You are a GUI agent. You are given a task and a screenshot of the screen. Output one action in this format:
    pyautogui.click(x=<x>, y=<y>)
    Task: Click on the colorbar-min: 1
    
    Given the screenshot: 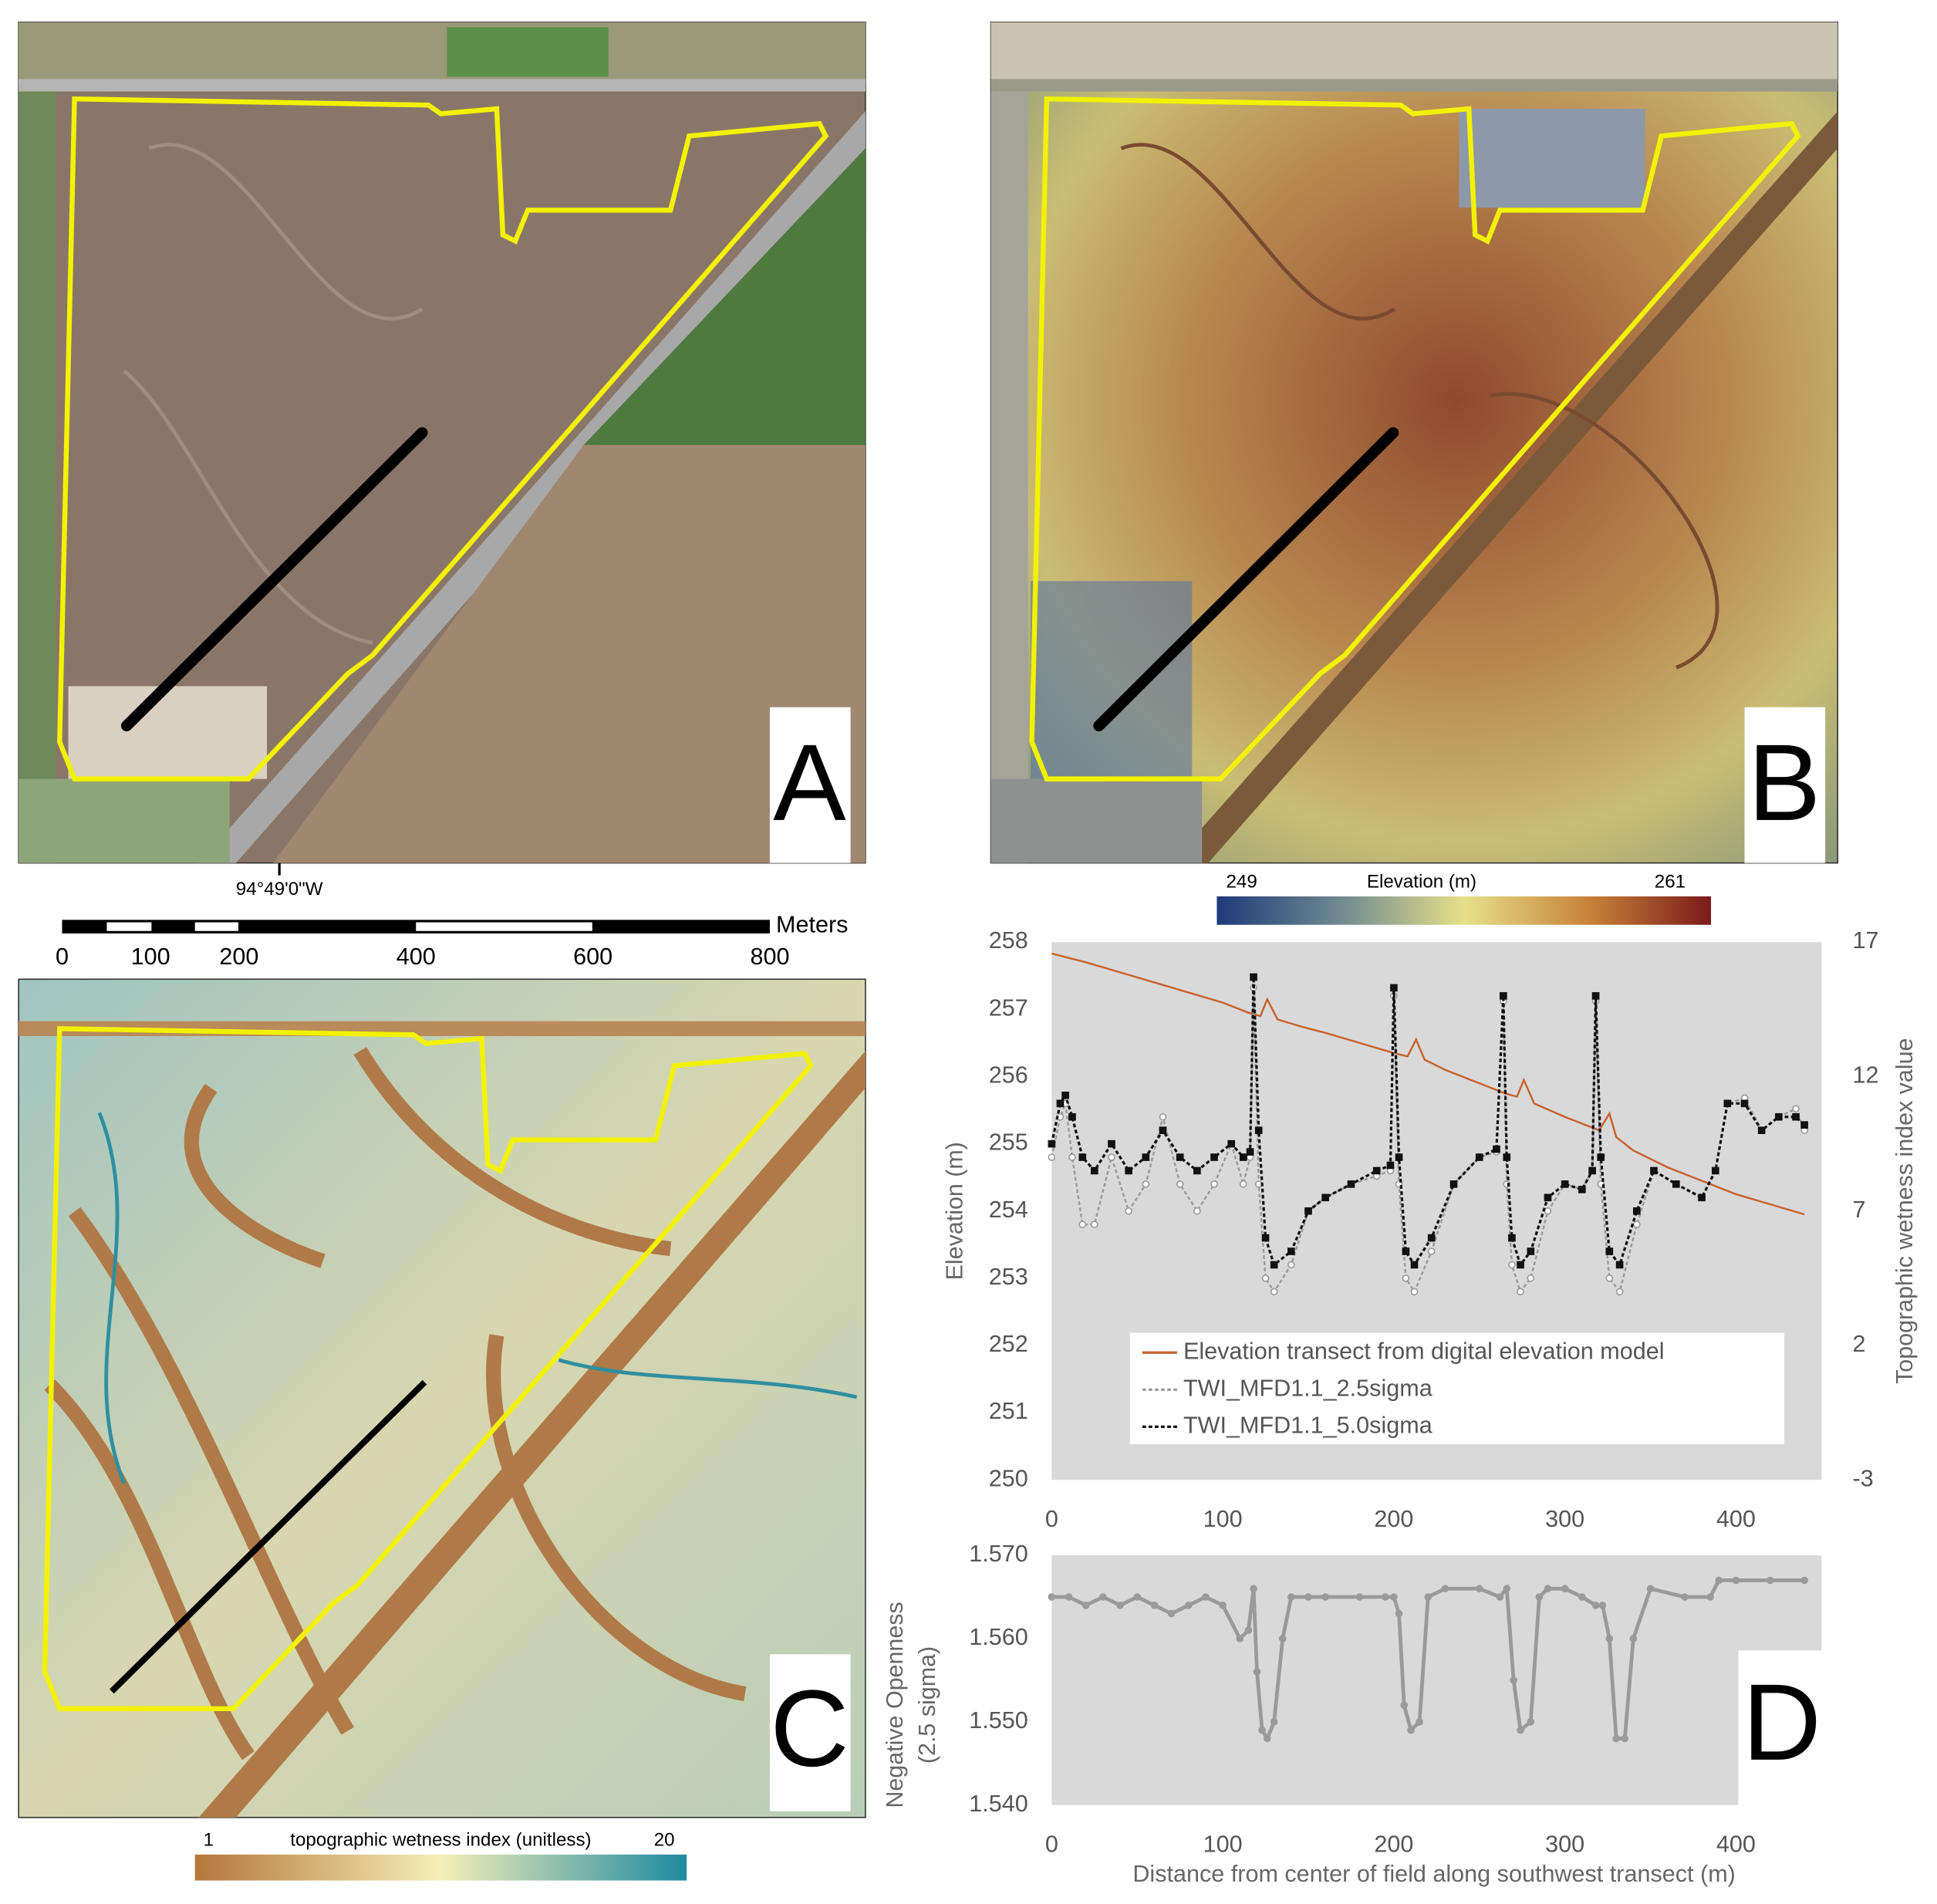 What is the action you would take?
    pyautogui.click(x=209, y=1840)
    